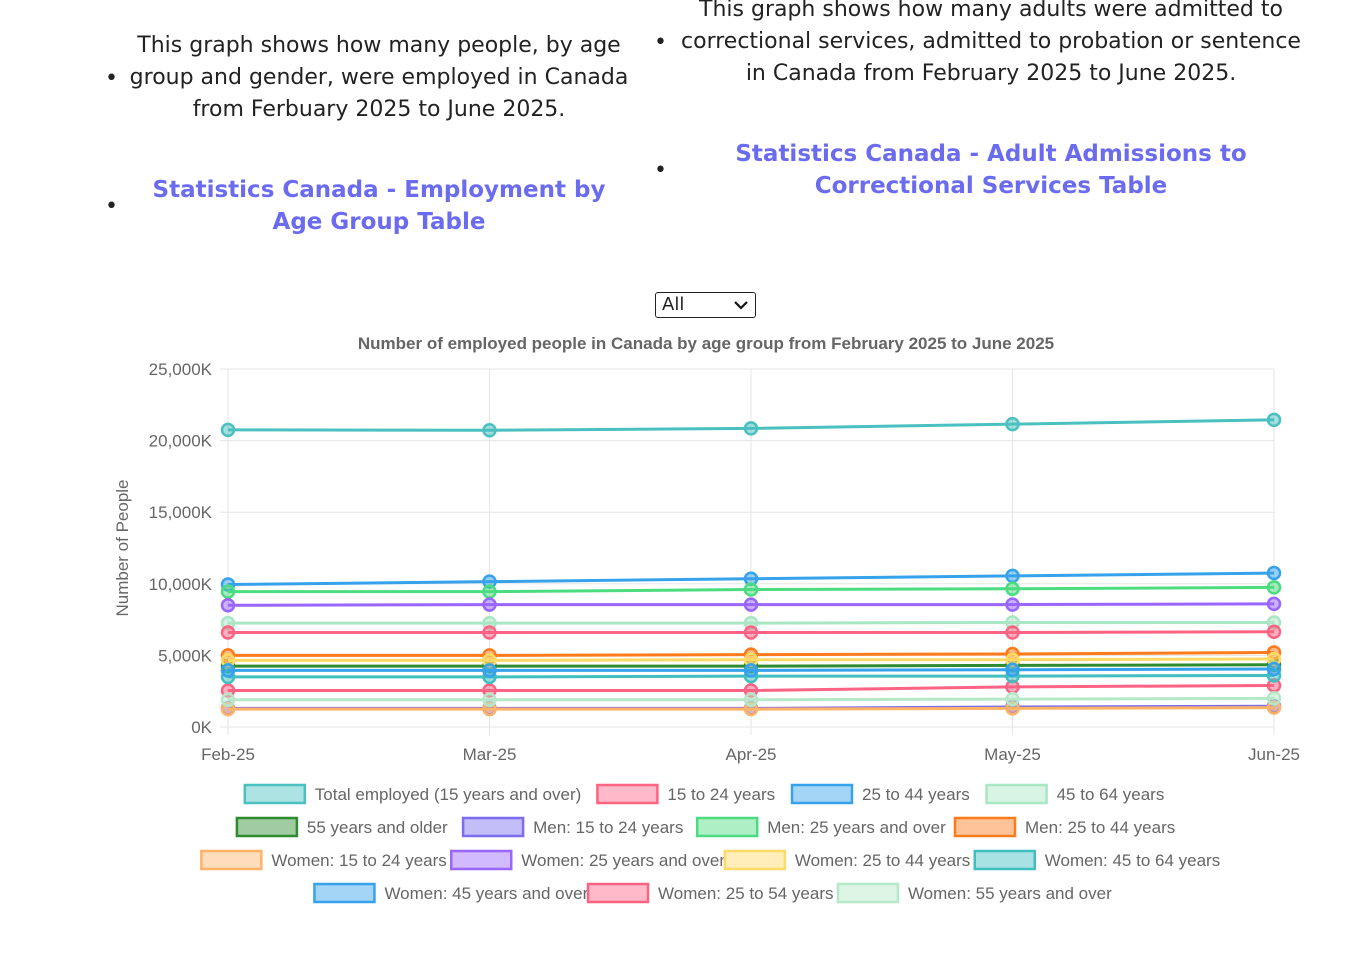 The height and width of the screenshot is (953, 1366). What do you see at coordinates (1111, 794) in the screenshot?
I see `legend-label: 45 to 64 years` at bounding box center [1111, 794].